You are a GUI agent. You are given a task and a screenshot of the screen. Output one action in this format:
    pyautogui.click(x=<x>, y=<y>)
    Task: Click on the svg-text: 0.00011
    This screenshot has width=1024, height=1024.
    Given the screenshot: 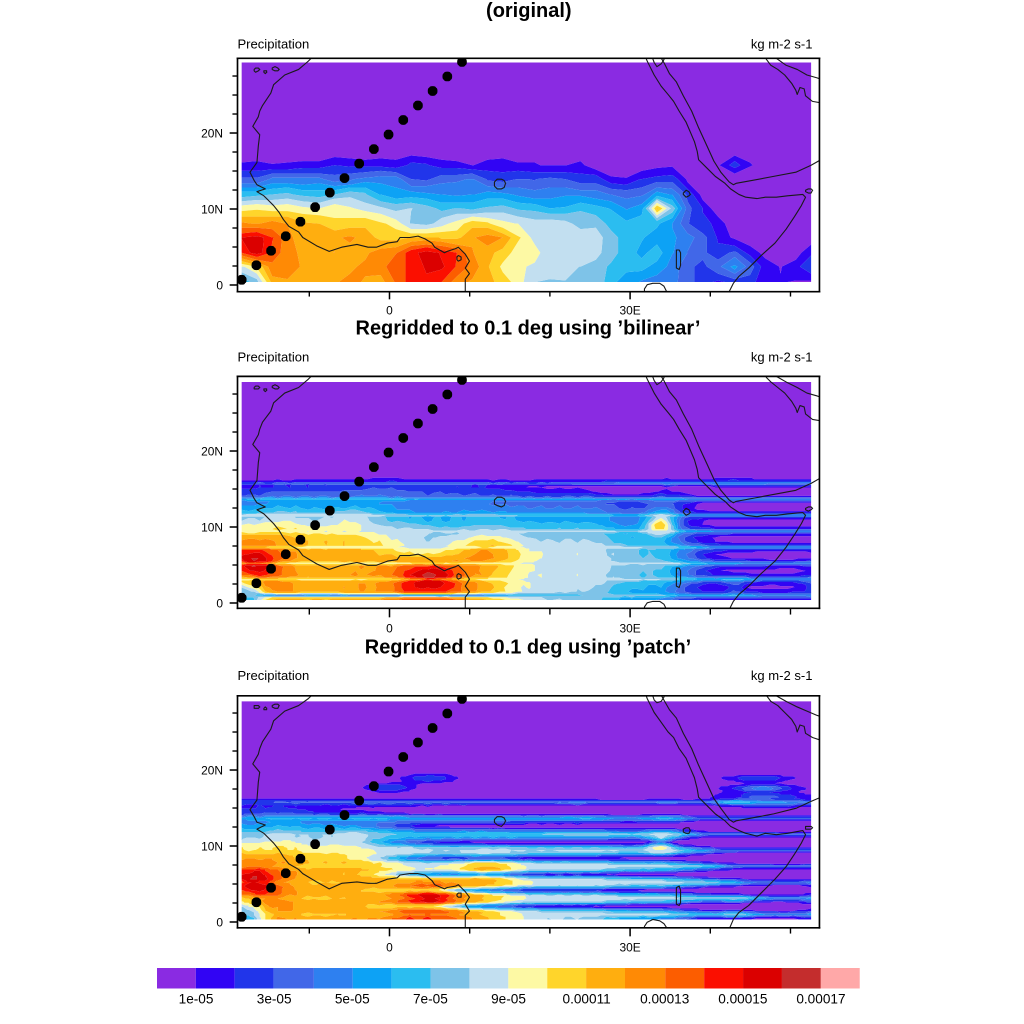 What is the action you would take?
    pyautogui.click(x=587, y=999)
    